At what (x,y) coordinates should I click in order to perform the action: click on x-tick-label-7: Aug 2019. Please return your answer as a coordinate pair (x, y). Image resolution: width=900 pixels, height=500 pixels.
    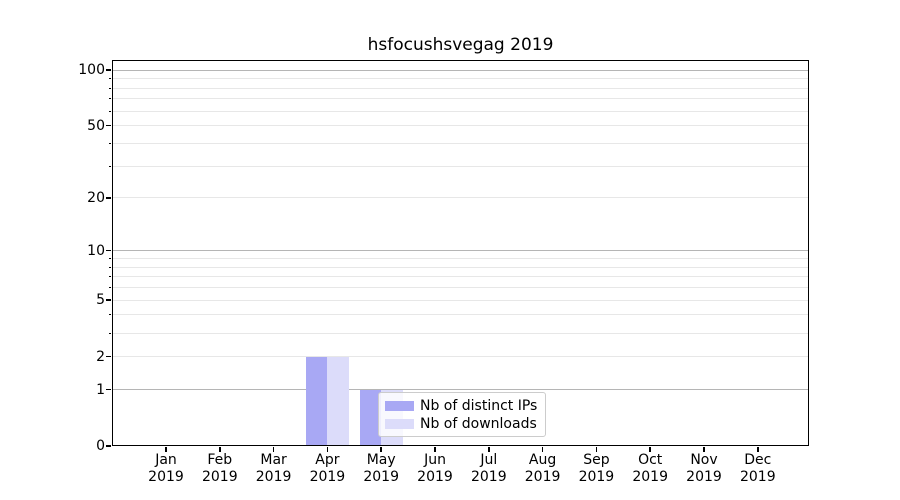
    Looking at the image, I should click on (542, 468).